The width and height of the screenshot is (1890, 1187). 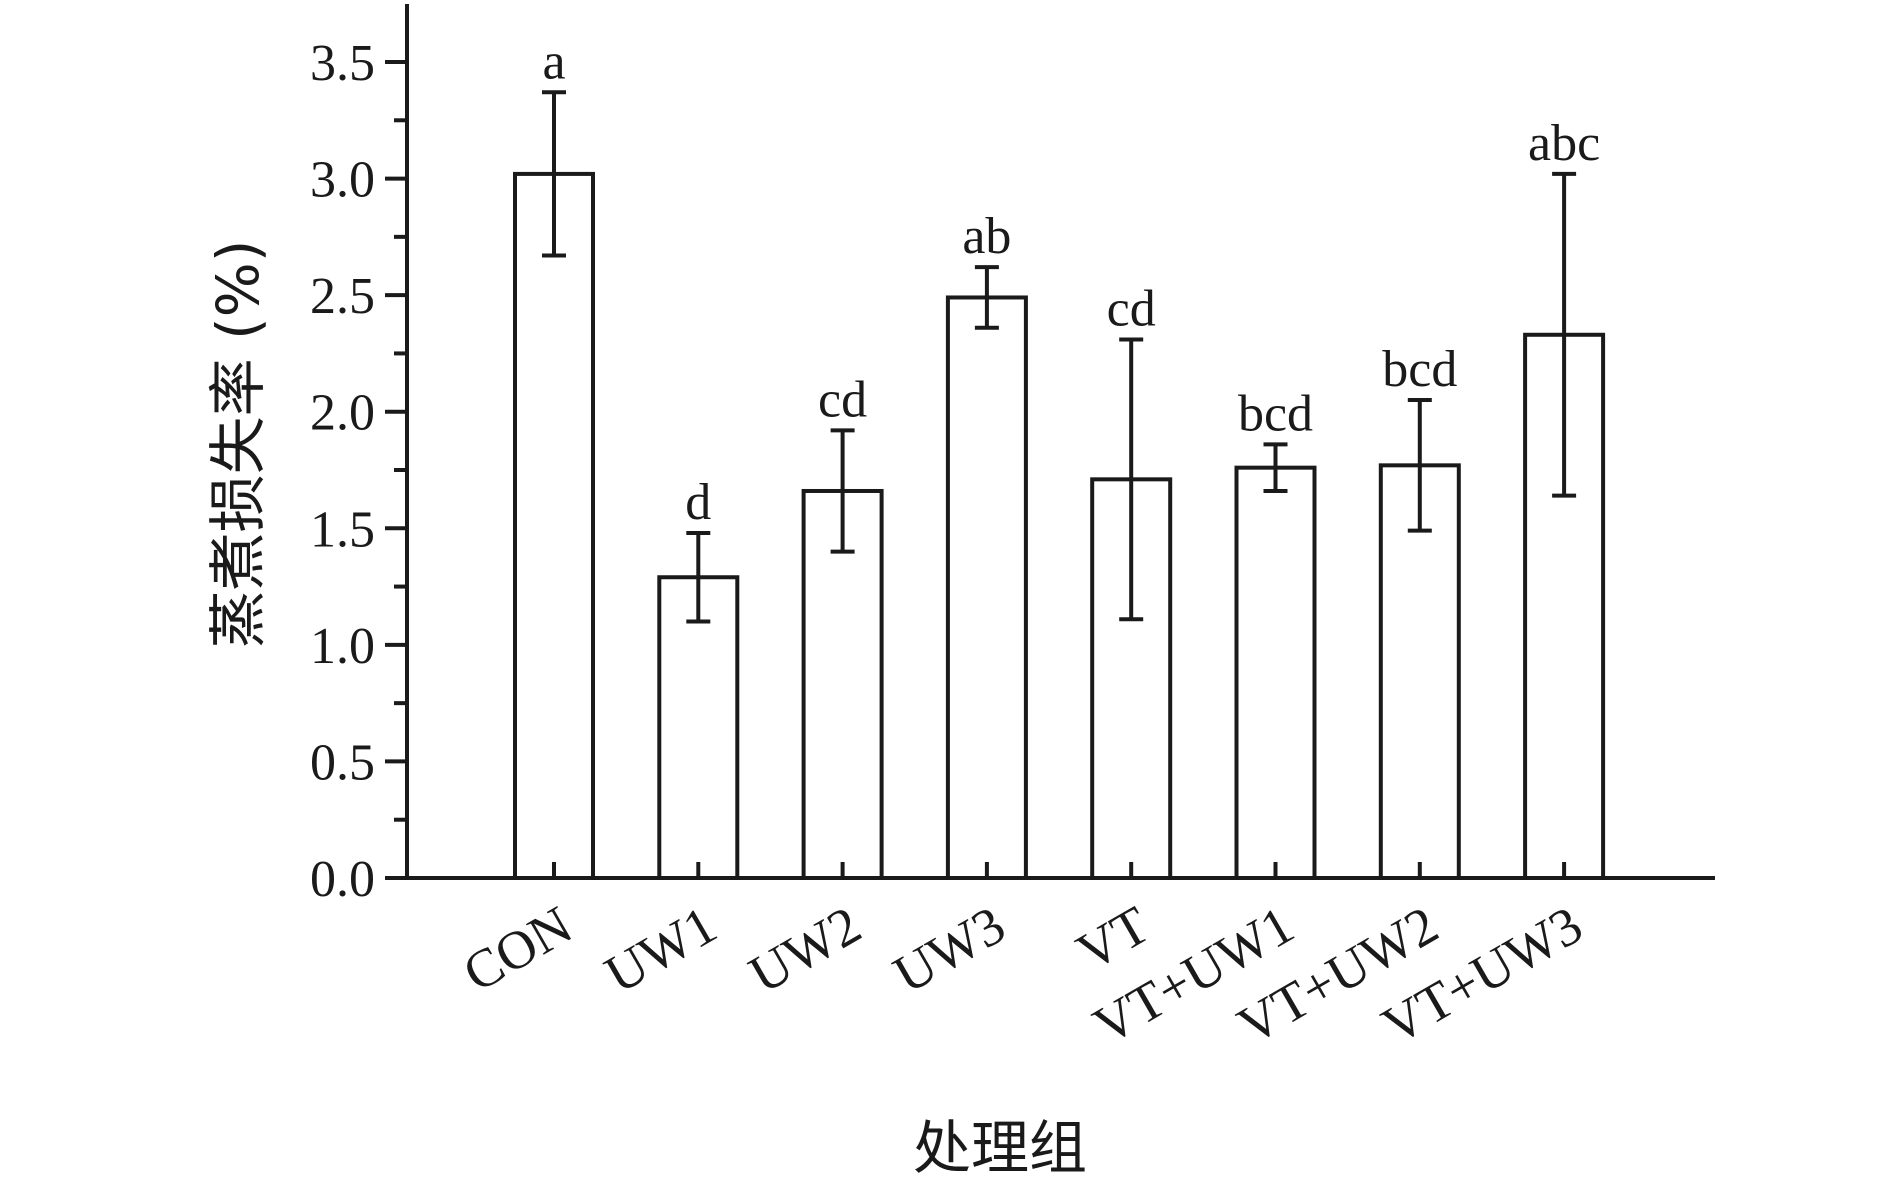 I want to click on y-axis-title: 蒸煮损失率 (%), so click(x=238, y=444).